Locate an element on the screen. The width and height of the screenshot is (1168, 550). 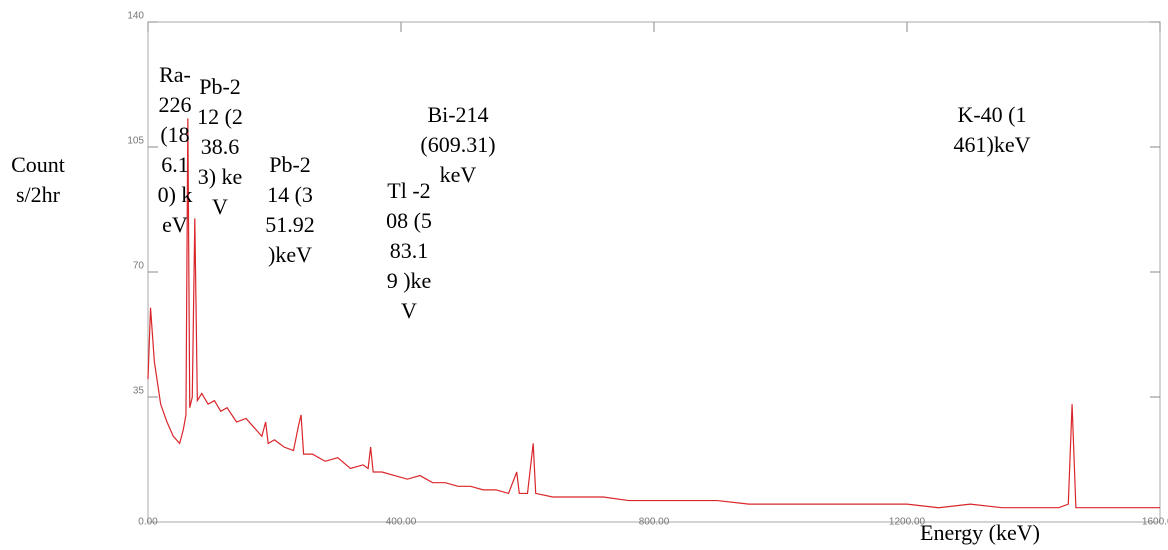
y-tick-label: 105 is located at coordinates (135, 141).